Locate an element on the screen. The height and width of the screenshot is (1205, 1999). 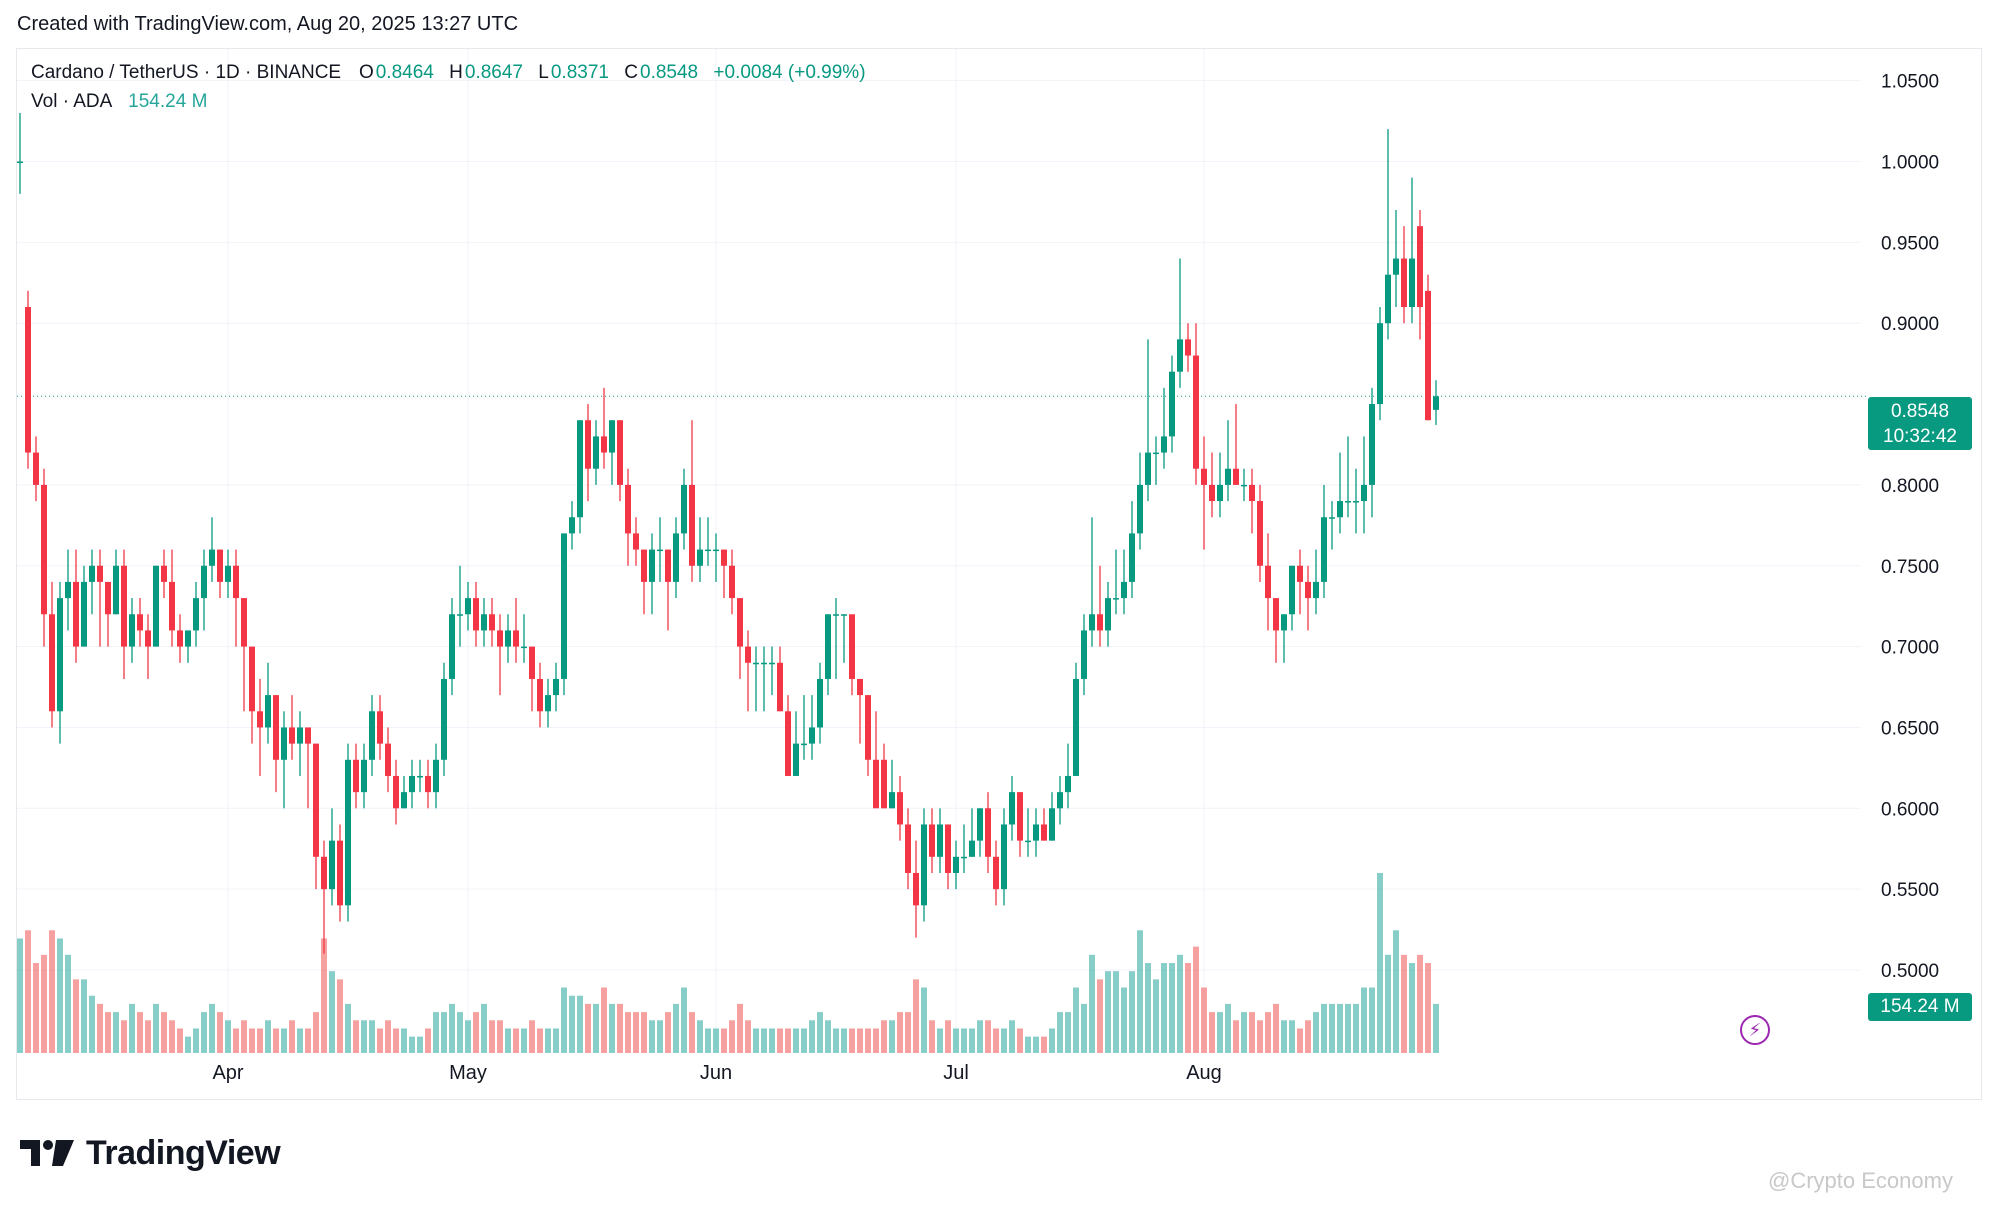
volume-label: Vol · ADA is located at coordinates (72, 101).